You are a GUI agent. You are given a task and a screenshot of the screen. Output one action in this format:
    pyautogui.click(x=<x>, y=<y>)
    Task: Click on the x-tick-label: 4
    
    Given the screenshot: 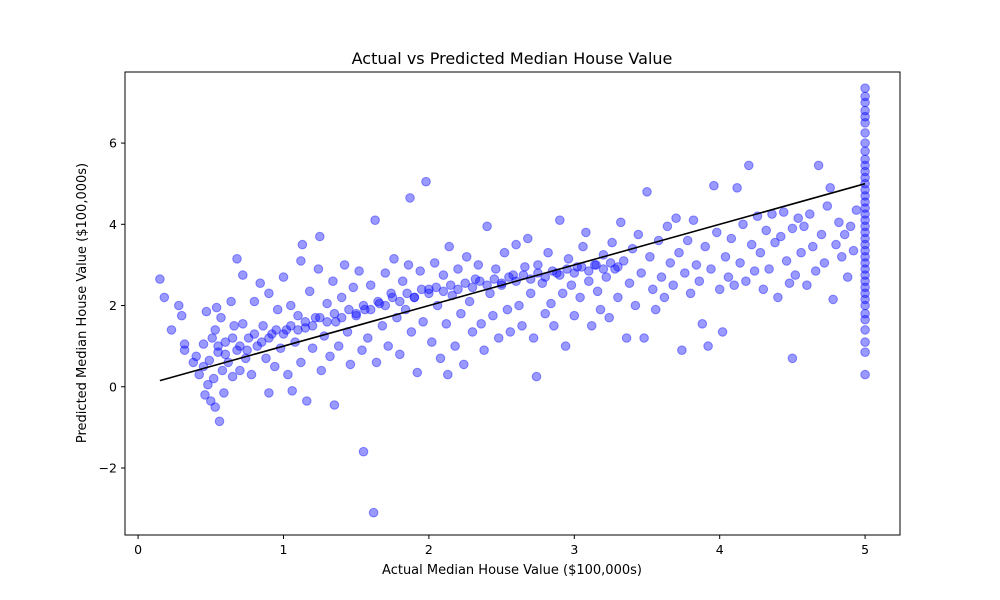 What is the action you would take?
    pyautogui.click(x=720, y=549)
    